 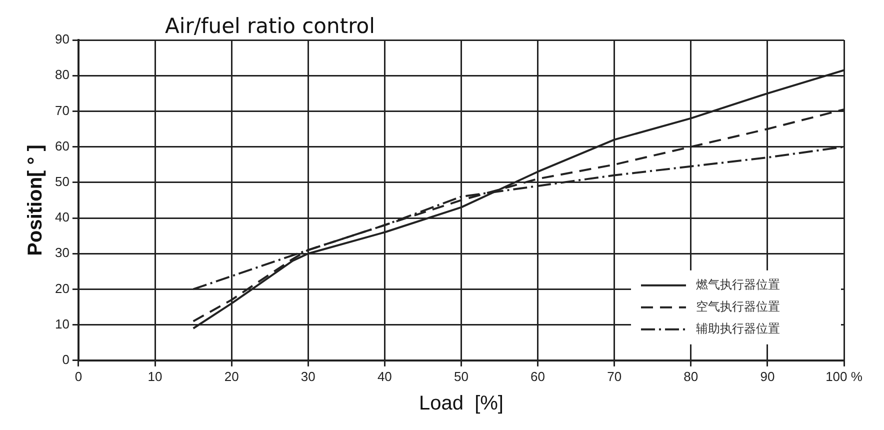 I want to click on x-tick-label: 30, so click(x=308, y=376).